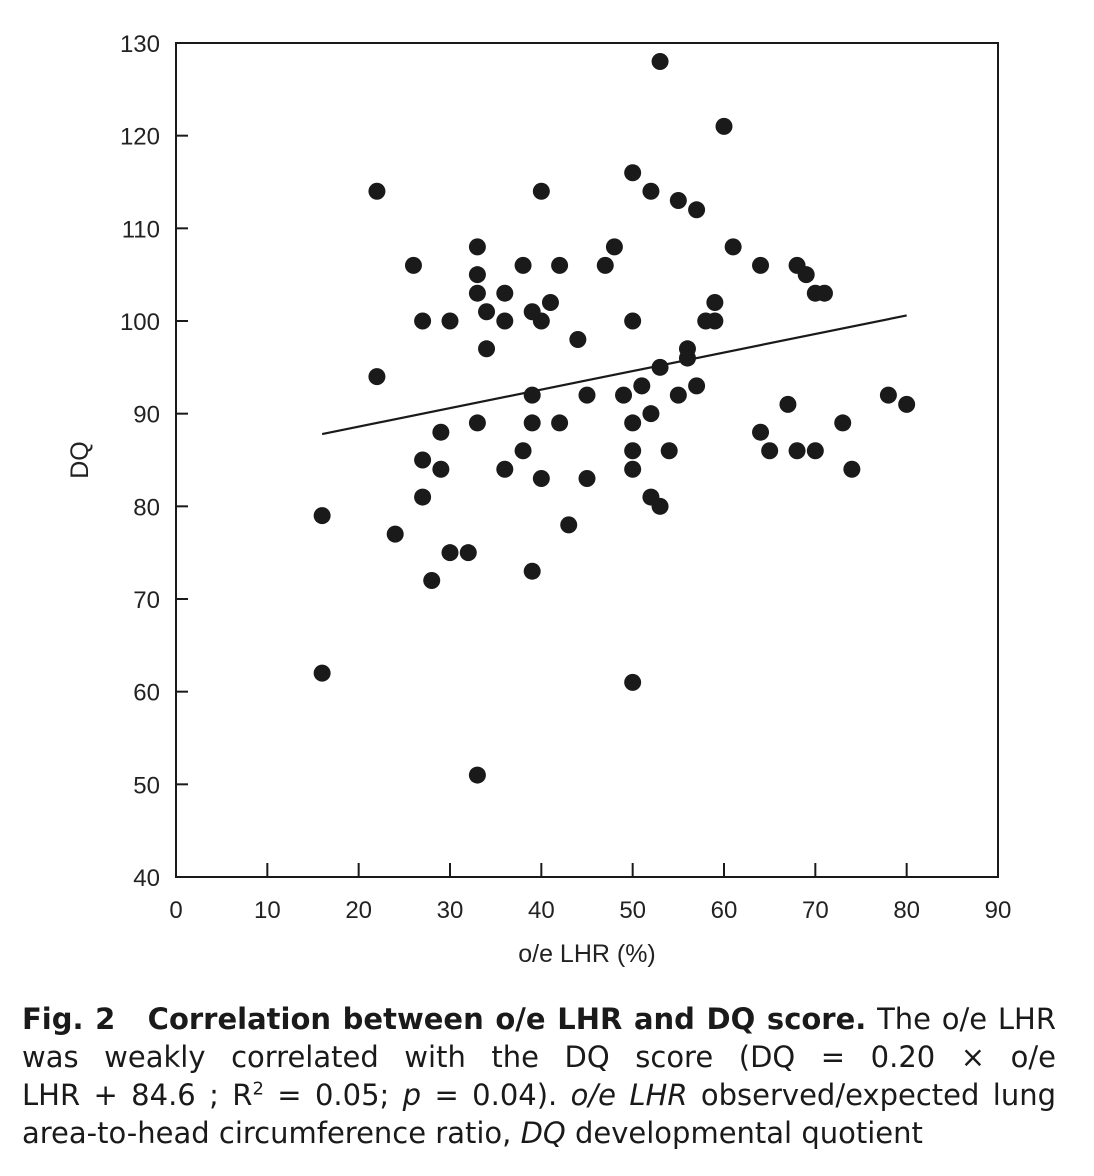  What do you see at coordinates (450, 910) in the screenshot?
I see `x-tick-label: 30` at bounding box center [450, 910].